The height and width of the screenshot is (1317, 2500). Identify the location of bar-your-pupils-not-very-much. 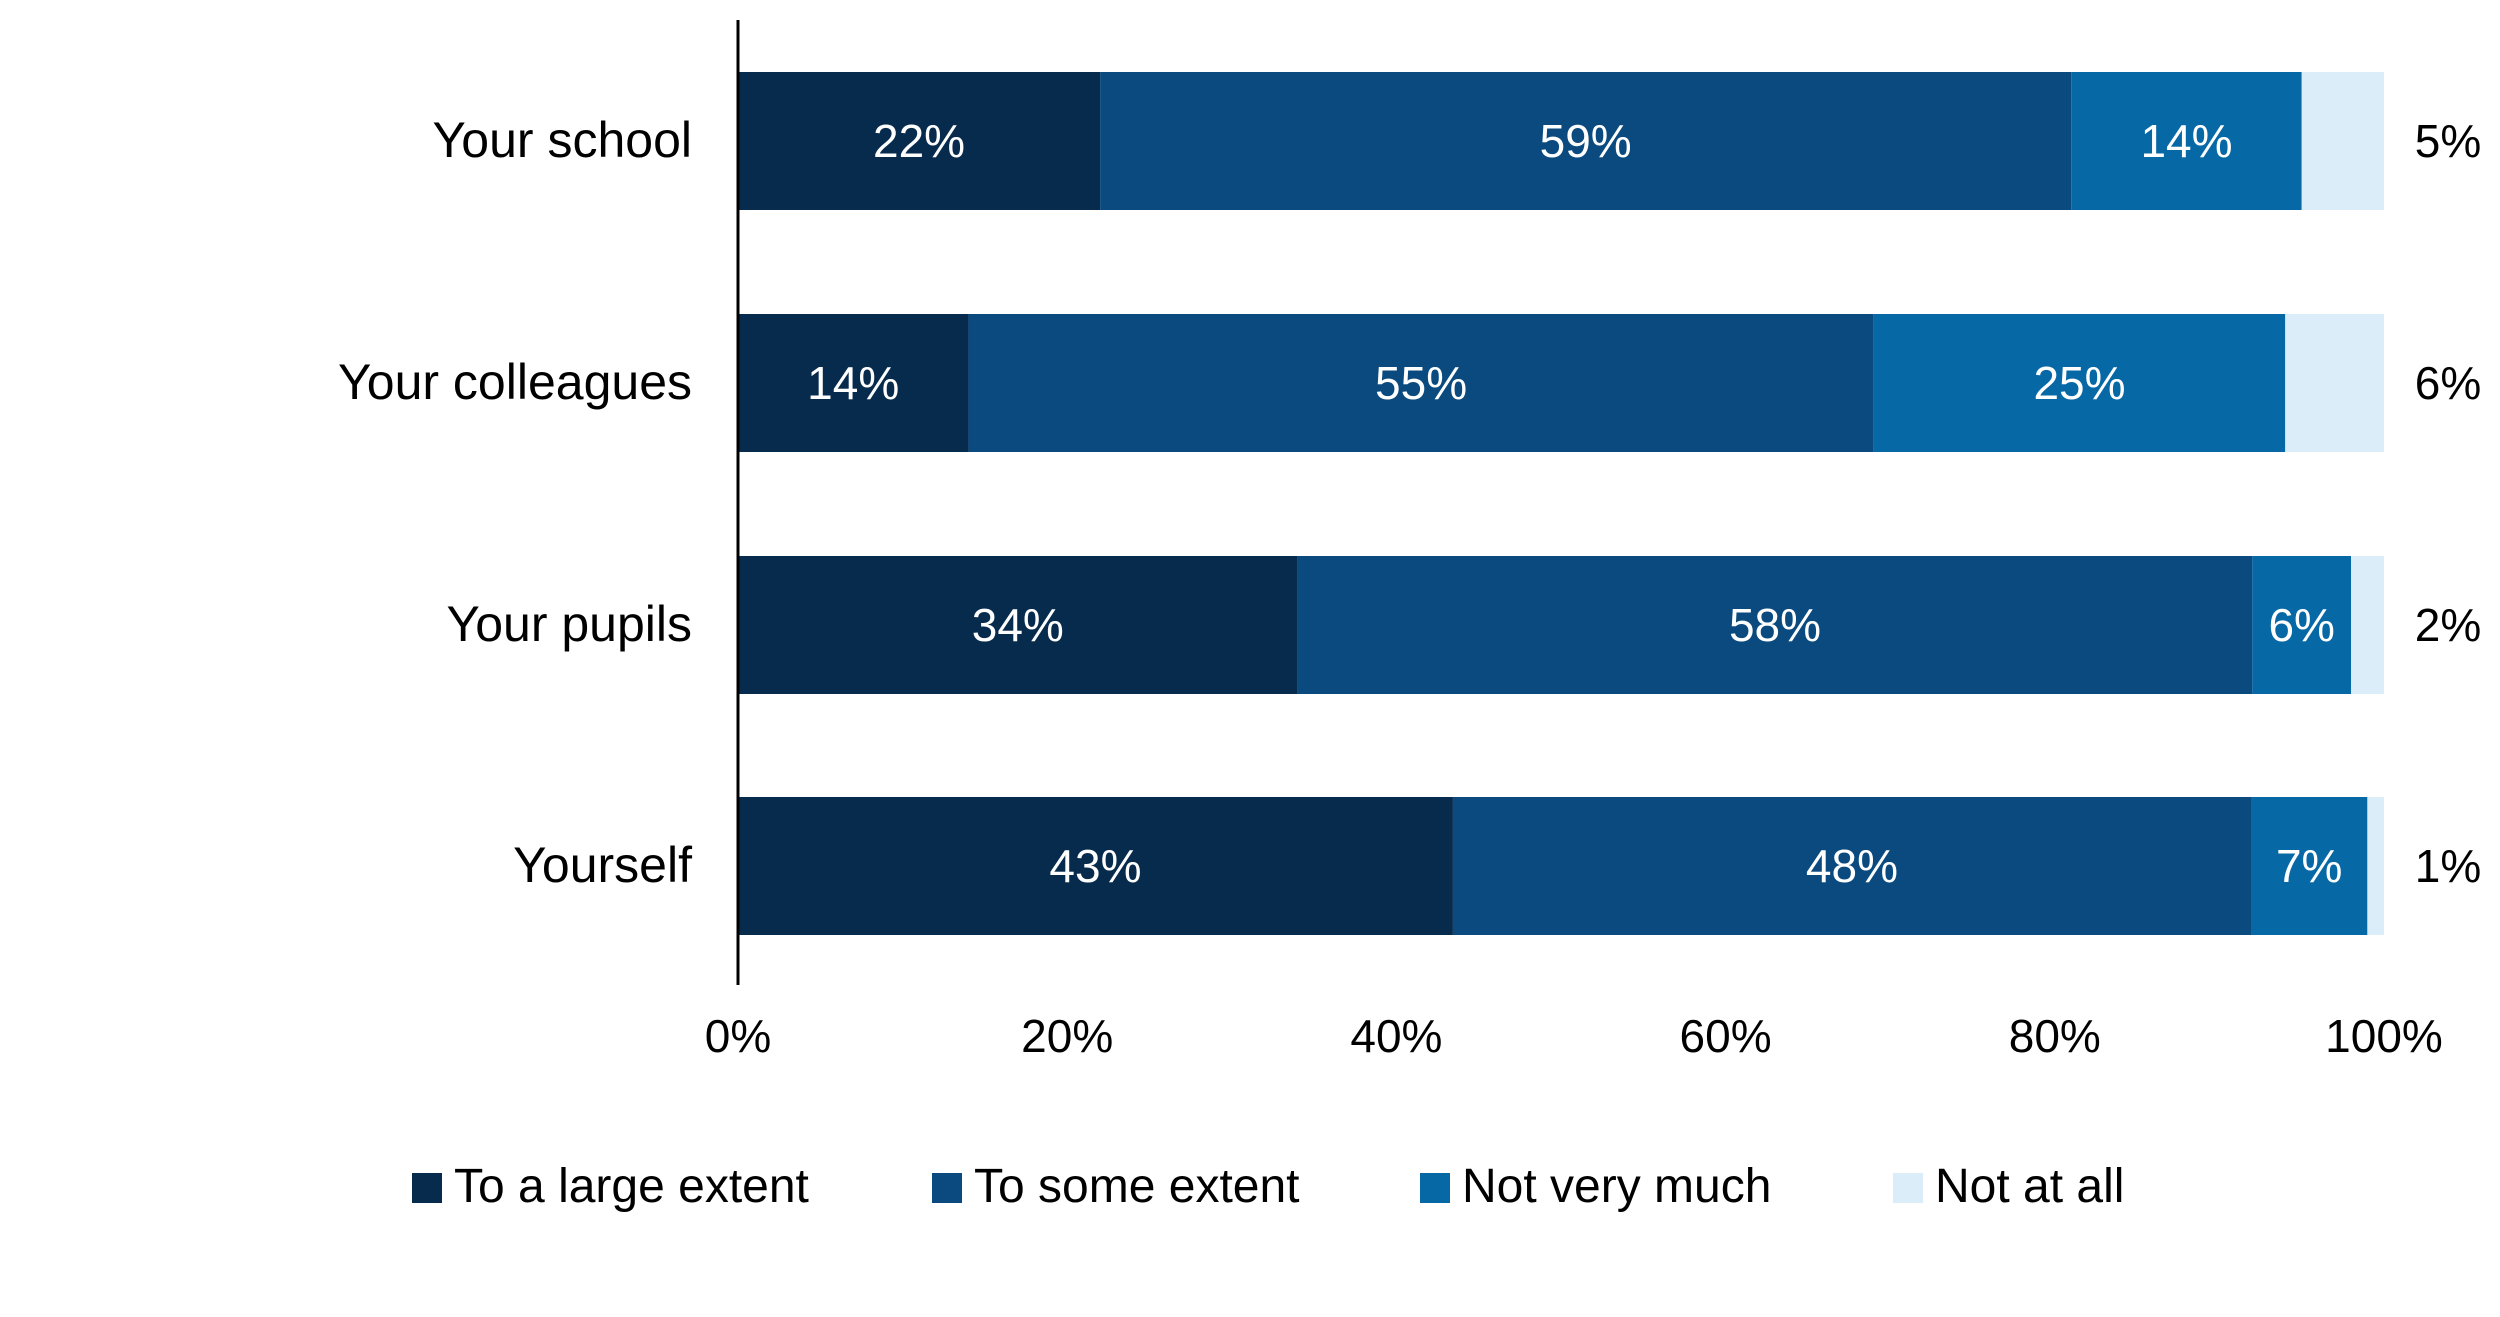
(2302, 625).